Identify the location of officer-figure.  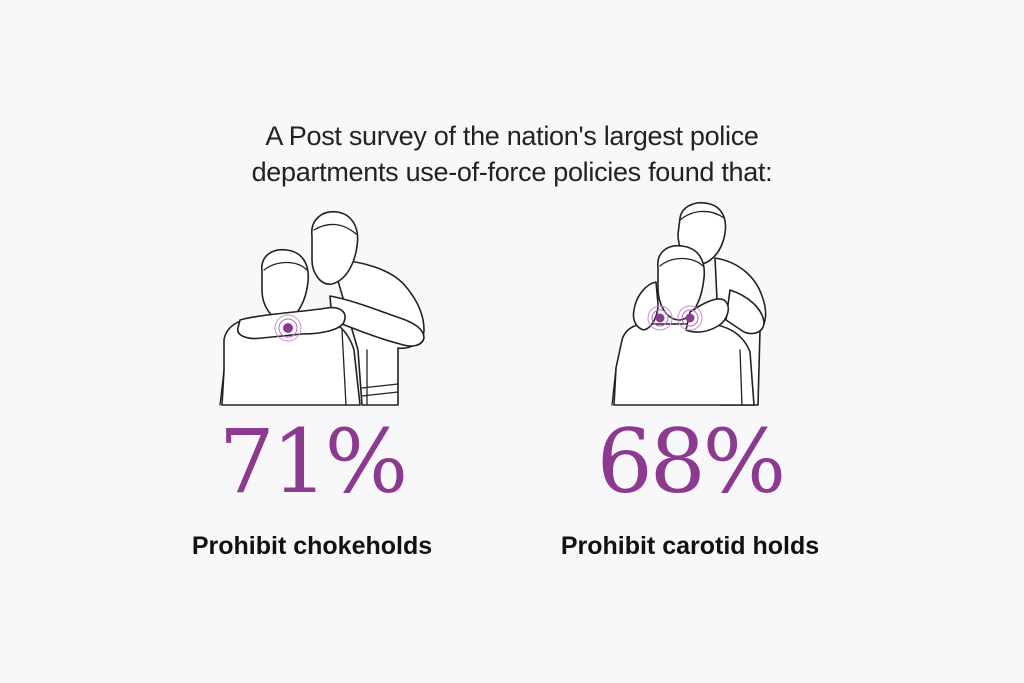
(368, 308).